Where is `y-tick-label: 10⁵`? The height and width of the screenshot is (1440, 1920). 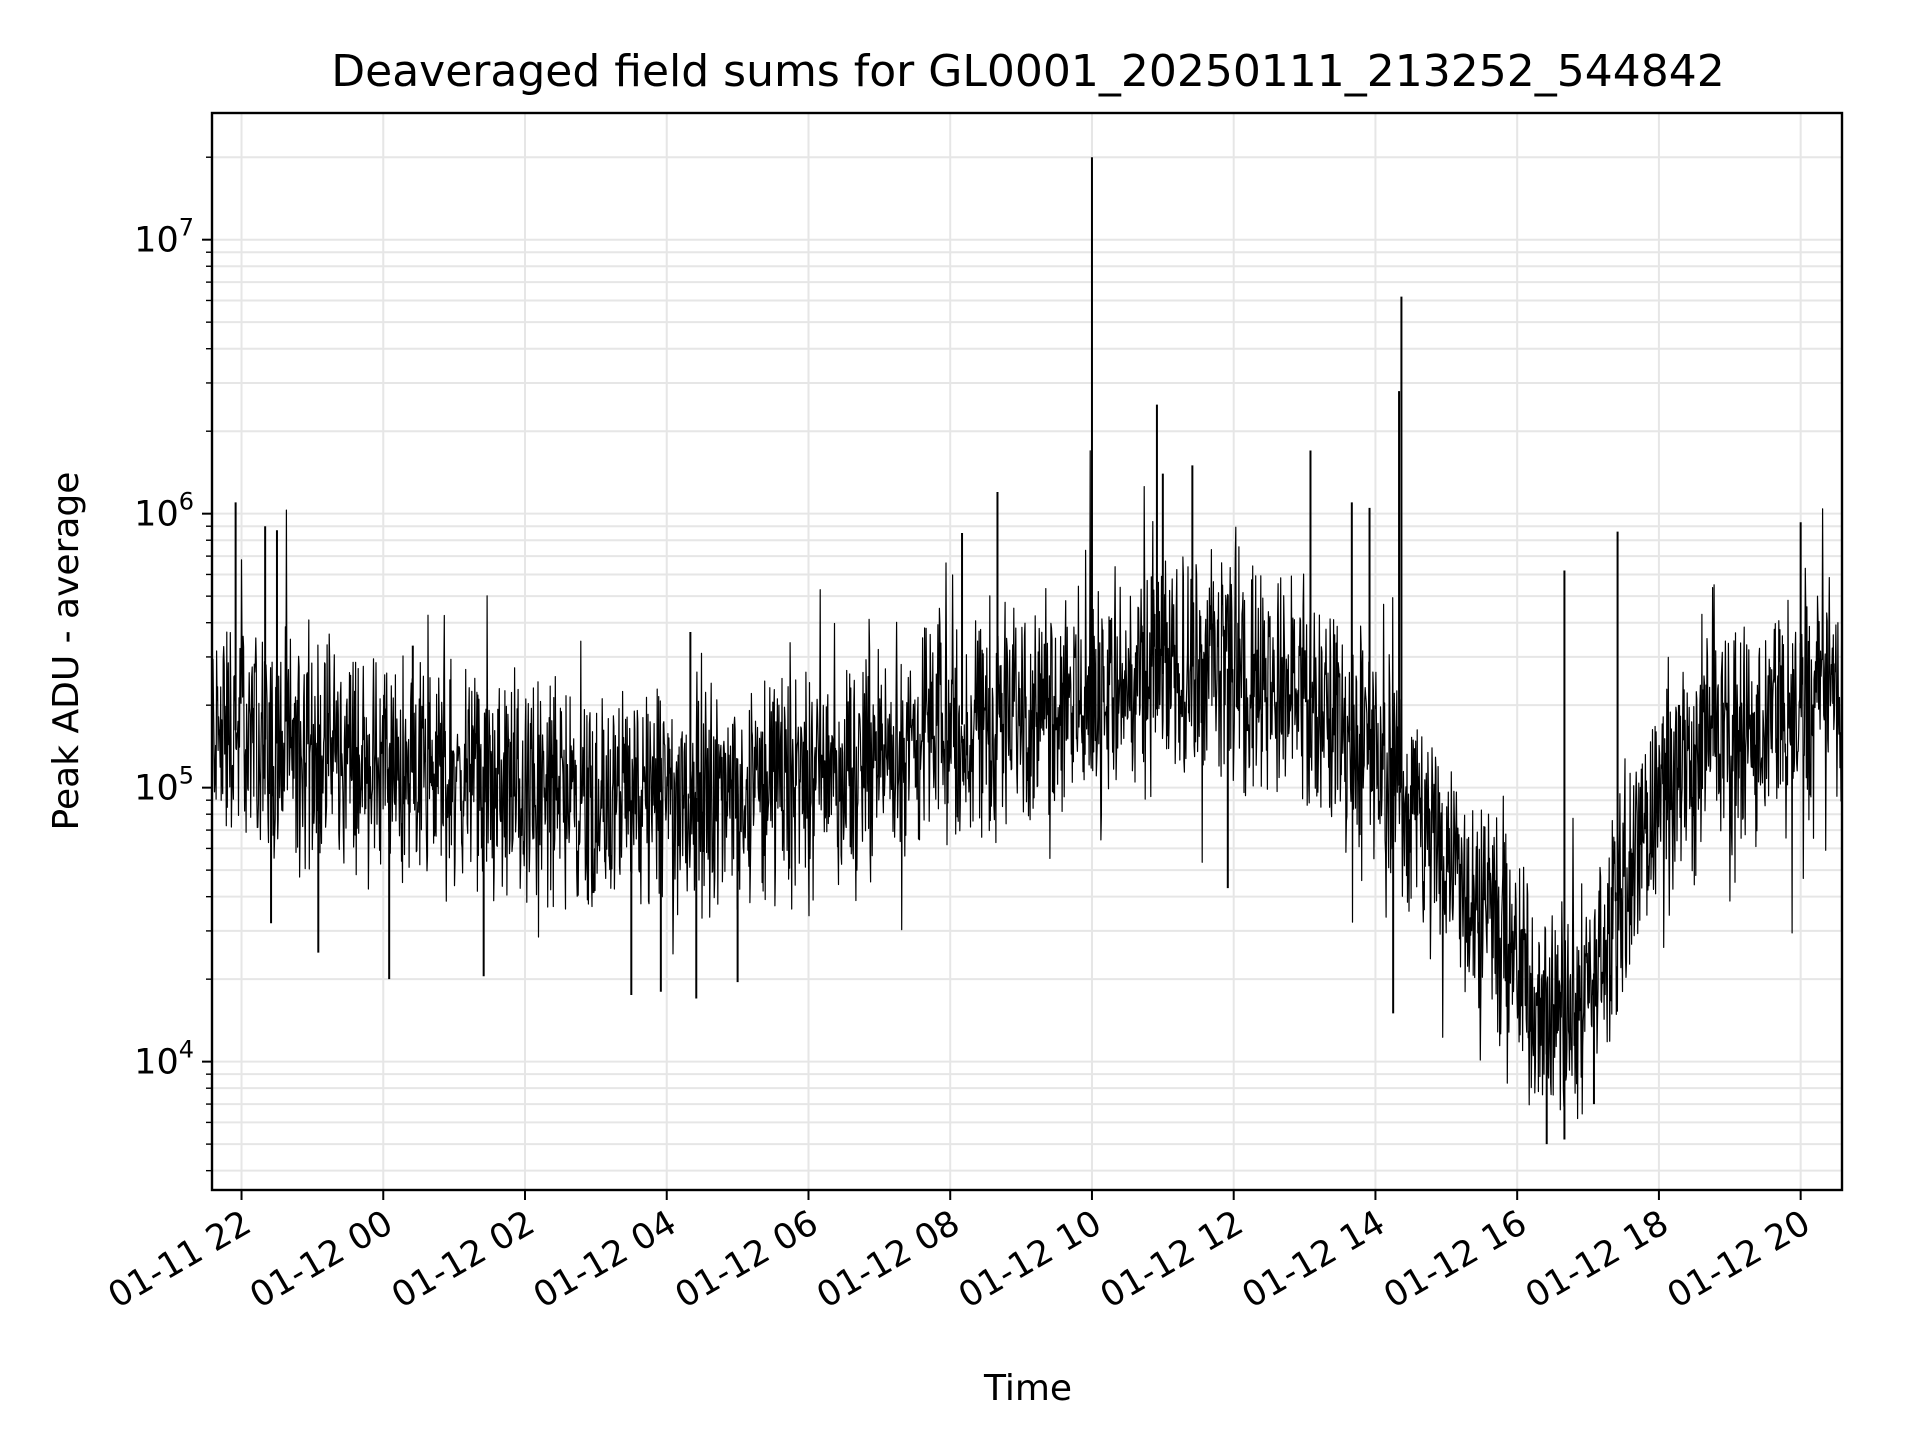
y-tick-label: 10⁵ is located at coordinates (164, 785).